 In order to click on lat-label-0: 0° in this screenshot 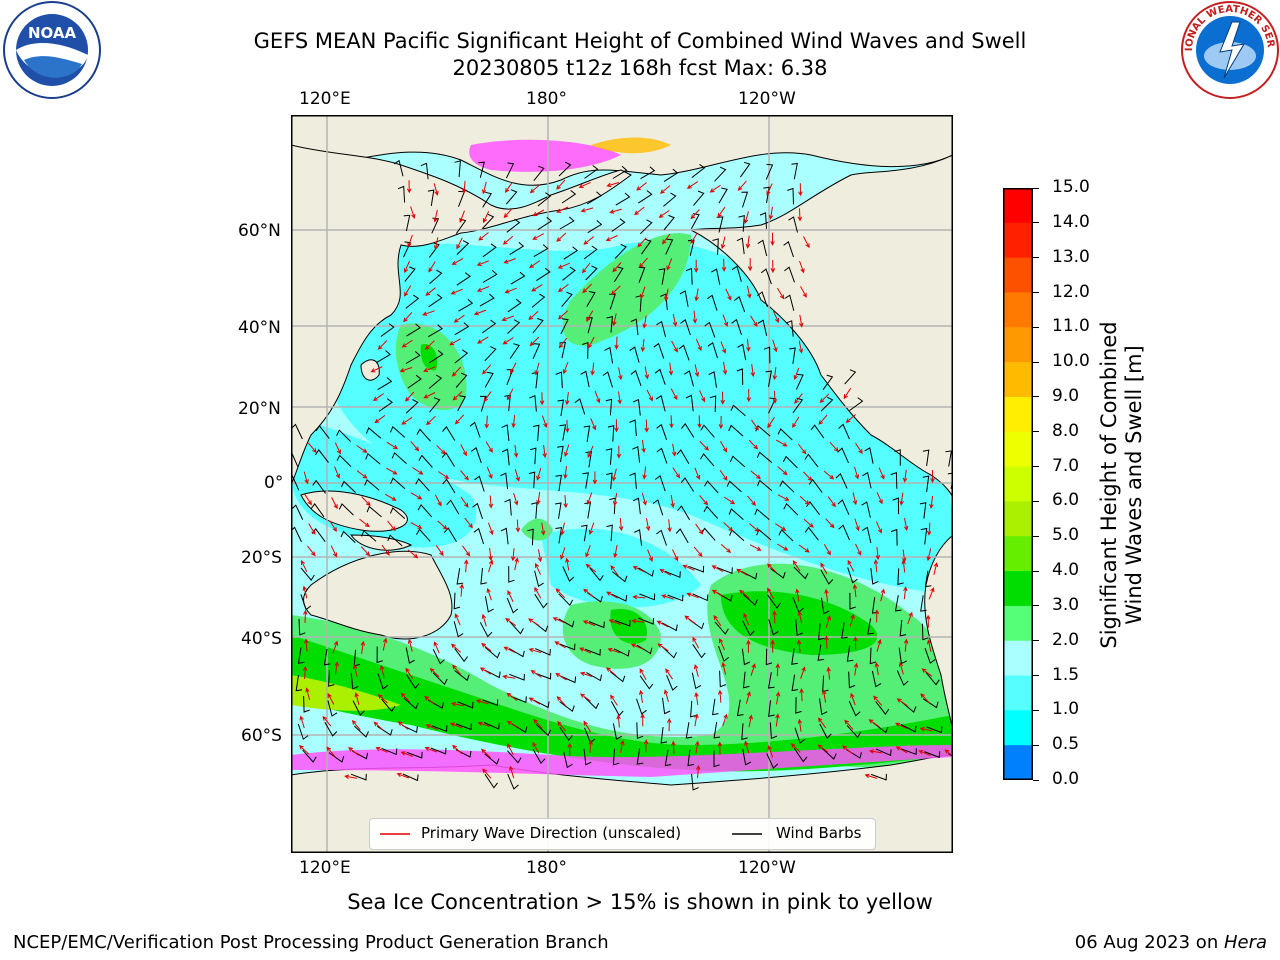, I will do `click(274, 483)`.